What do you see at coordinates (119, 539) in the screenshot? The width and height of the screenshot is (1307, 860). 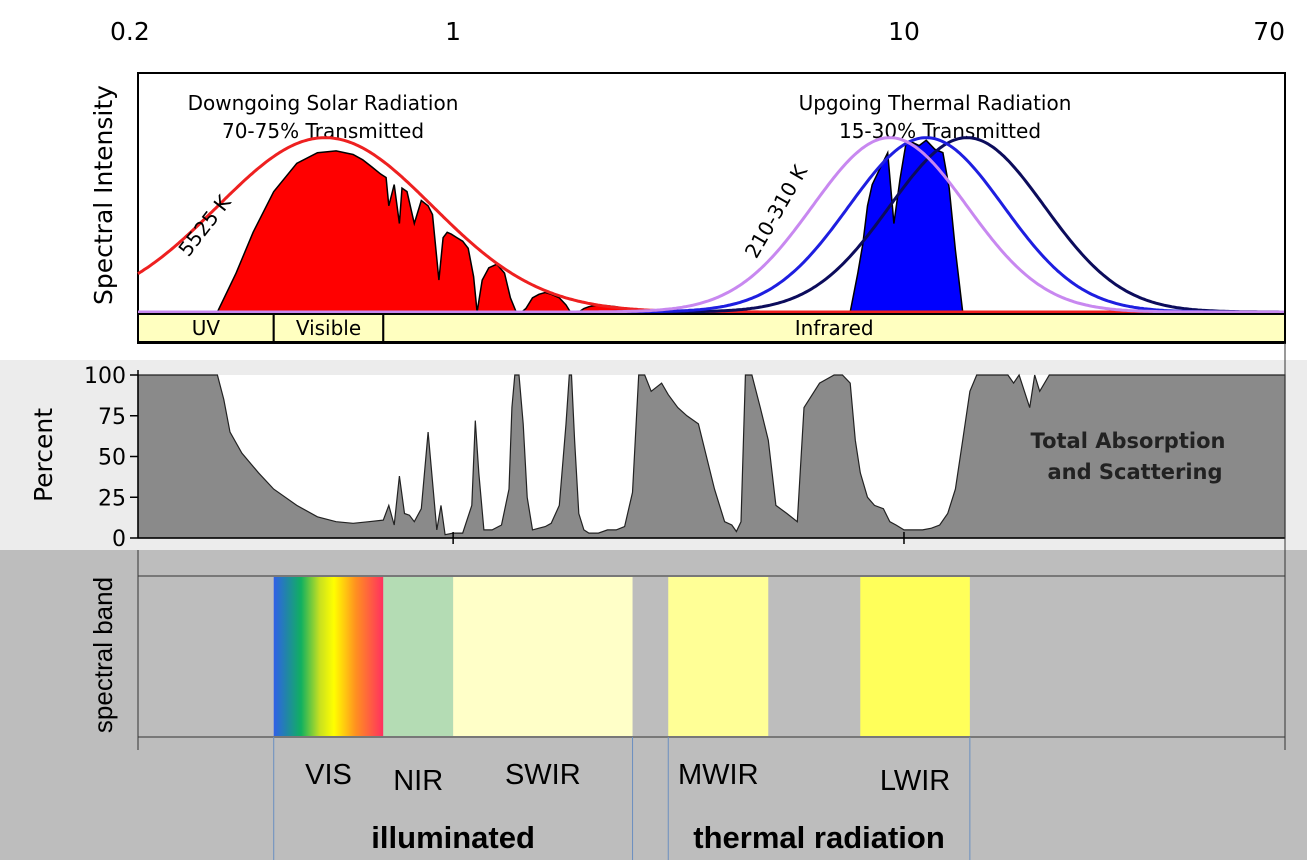 I see `y-tick-label-0: 0` at bounding box center [119, 539].